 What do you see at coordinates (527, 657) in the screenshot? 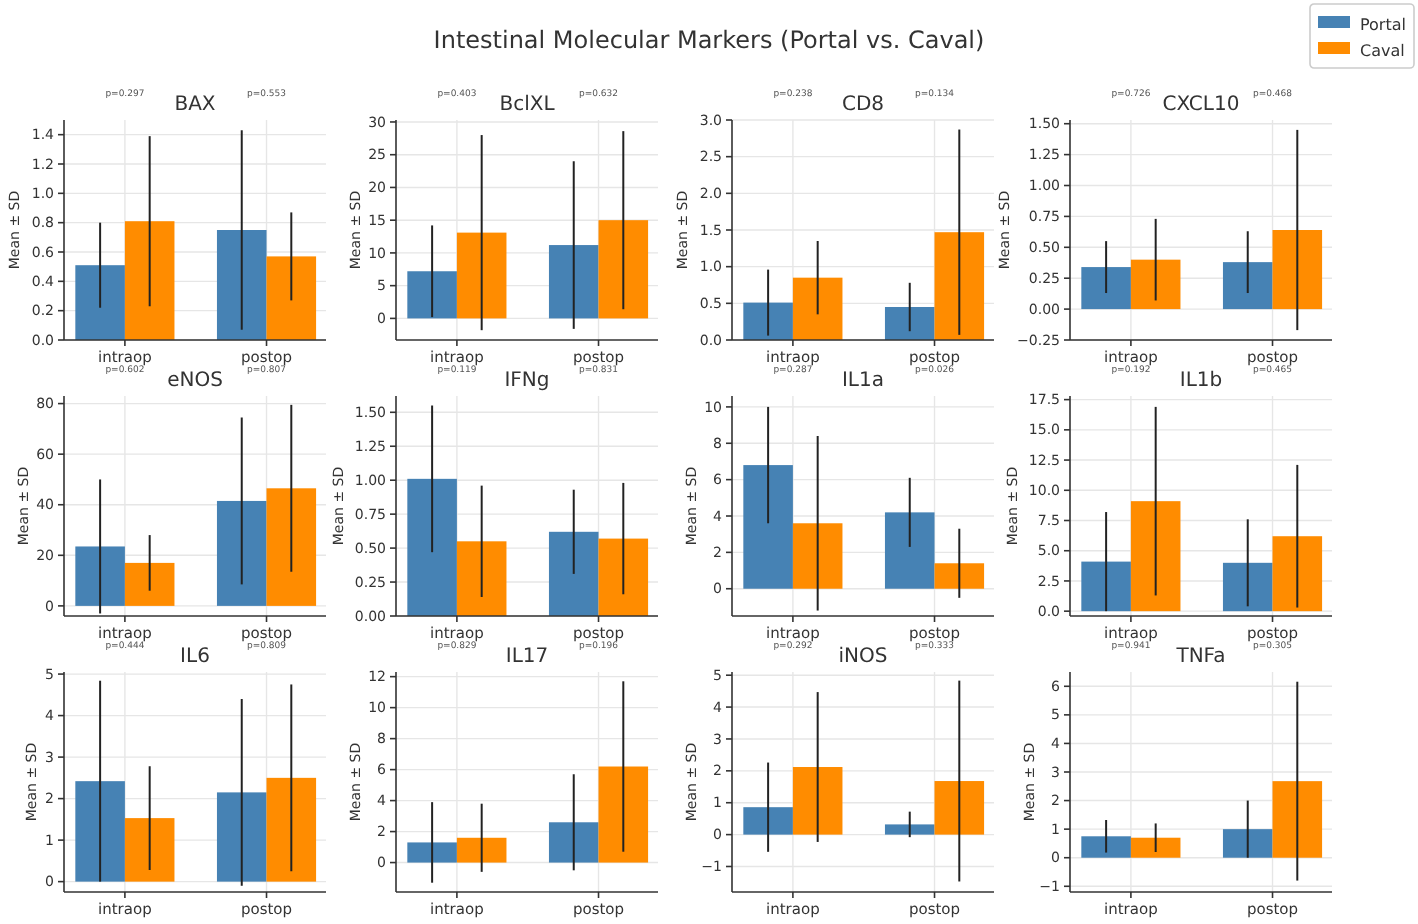
I see `chart-title: IL17` at bounding box center [527, 657].